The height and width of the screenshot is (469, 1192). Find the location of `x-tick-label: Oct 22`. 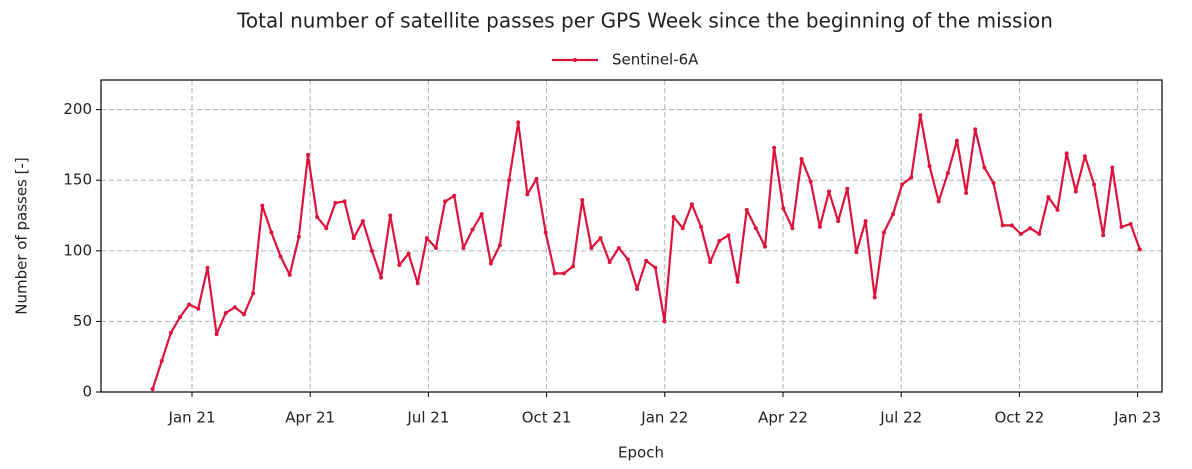

x-tick-label: Oct 22 is located at coordinates (1019, 418).